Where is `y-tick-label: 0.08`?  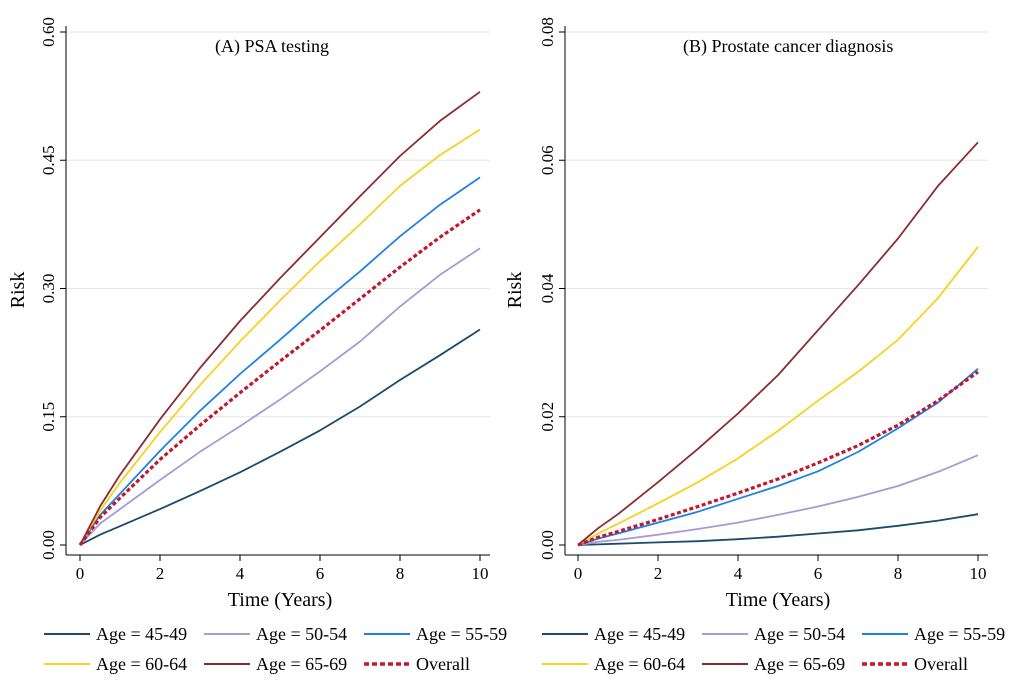 y-tick-label: 0.08 is located at coordinates (547, 32).